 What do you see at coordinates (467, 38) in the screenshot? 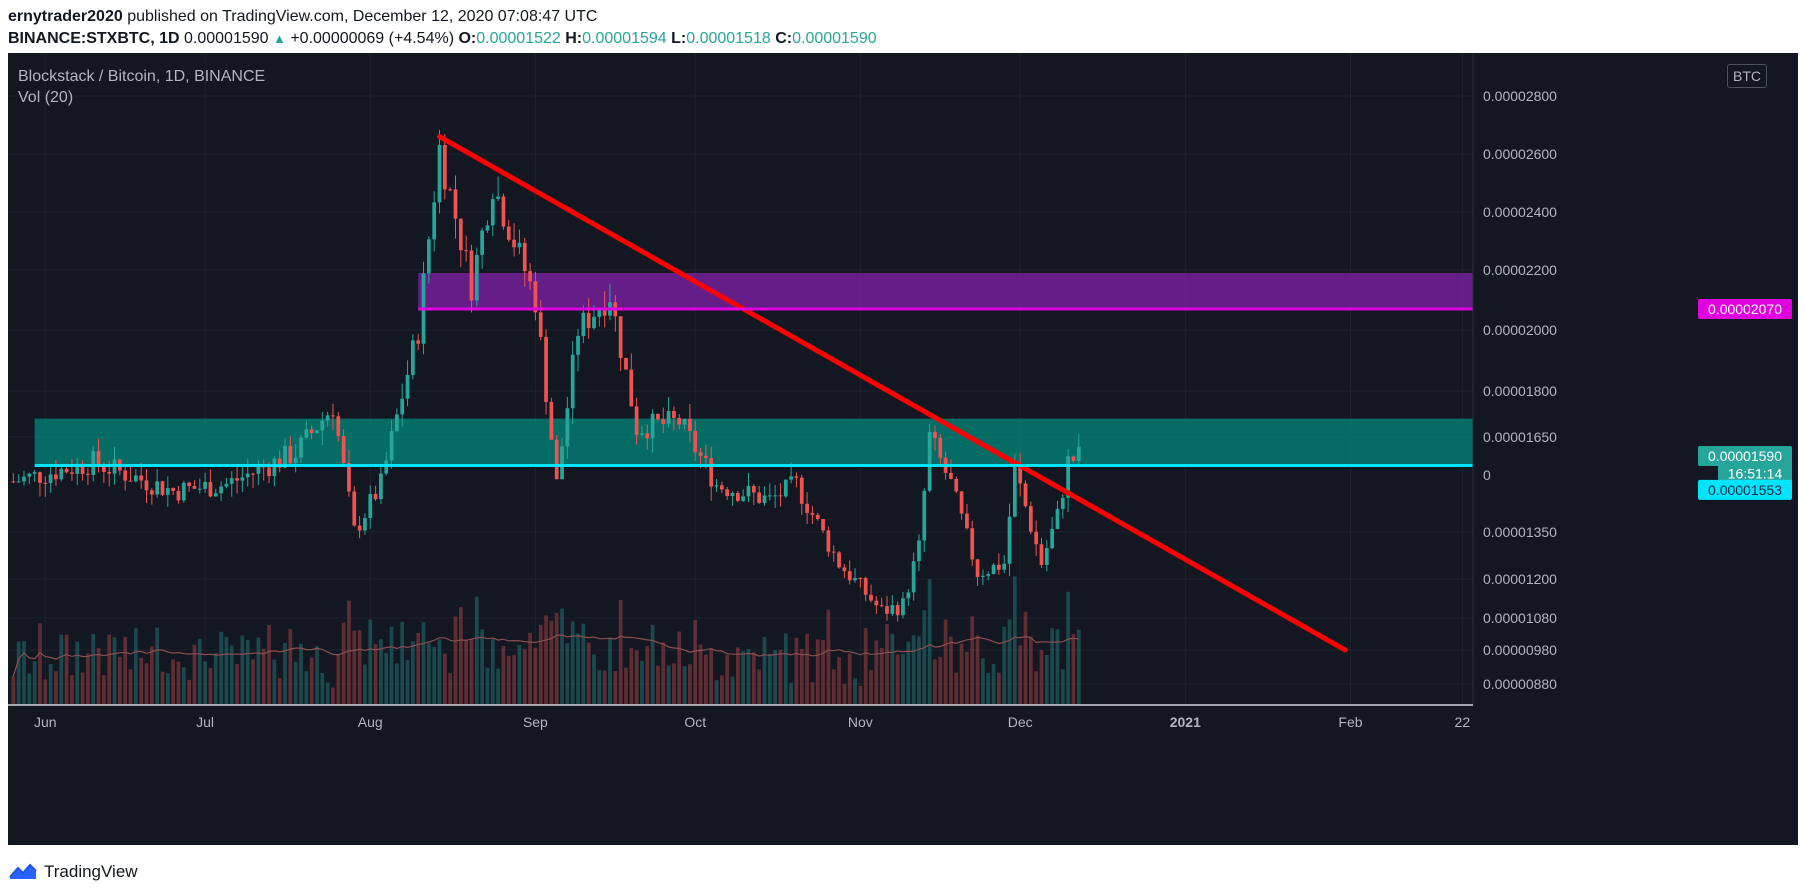
I see `open-label: O:` at bounding box center [467, 38].